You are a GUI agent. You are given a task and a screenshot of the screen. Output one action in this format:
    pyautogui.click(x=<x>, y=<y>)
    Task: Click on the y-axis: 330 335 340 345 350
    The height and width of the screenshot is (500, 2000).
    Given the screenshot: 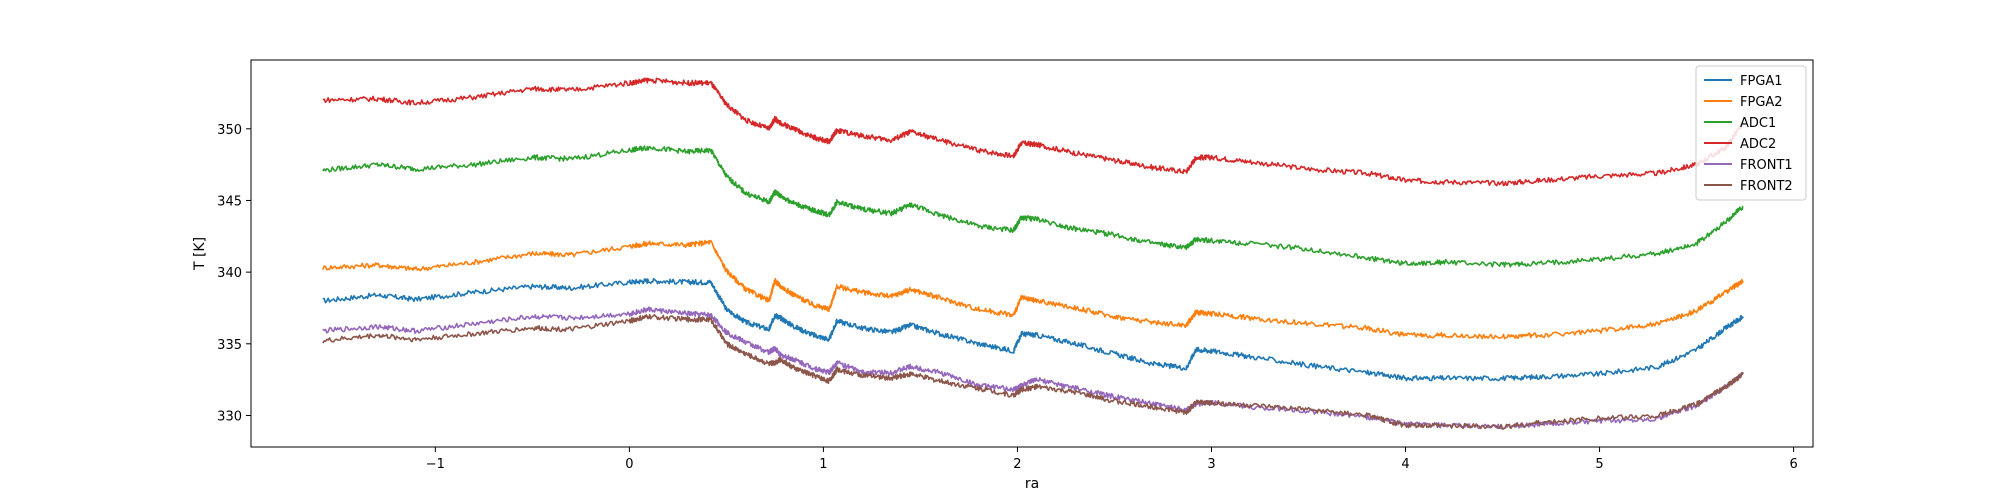 What is the action you would take?
    pyautogui.click(x=234, y=273)
    